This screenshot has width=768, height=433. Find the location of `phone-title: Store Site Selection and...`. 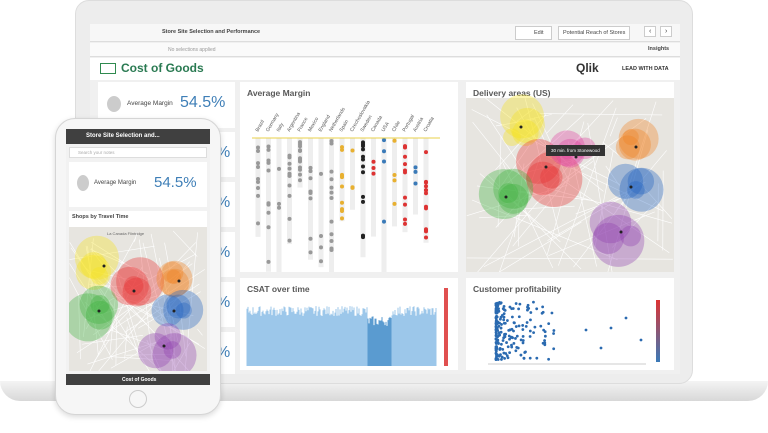

phone-title: Store Site Selection and... is located at coordinates (123, 136).